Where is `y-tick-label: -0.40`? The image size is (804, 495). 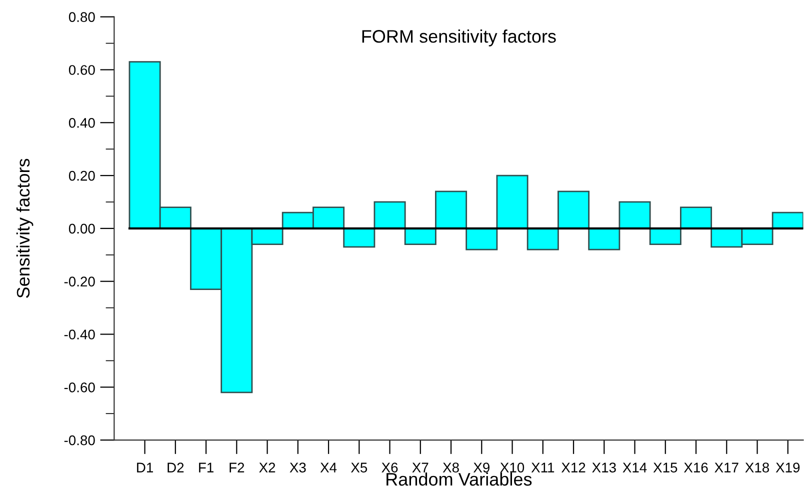 y-tick-label: -0.40 is located at coordinates (79, 335).